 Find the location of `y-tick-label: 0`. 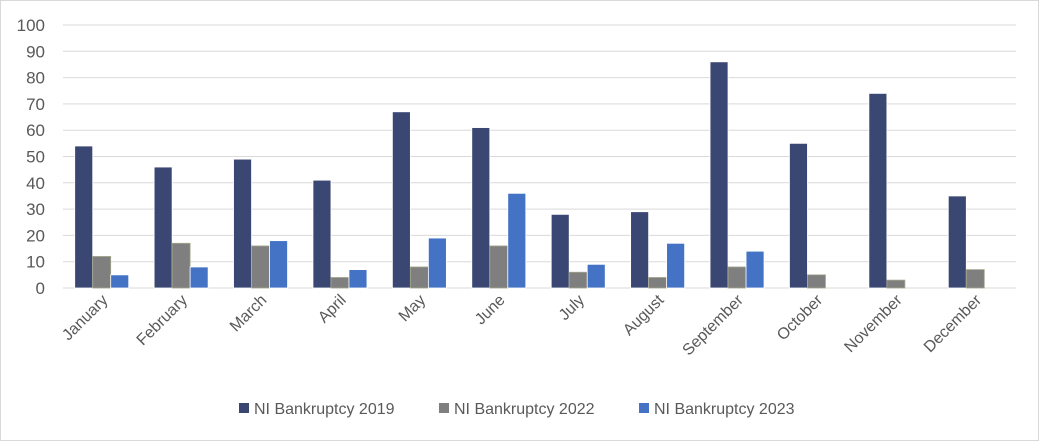

y-tick-label: 0 is located at coordinates (40, 288).